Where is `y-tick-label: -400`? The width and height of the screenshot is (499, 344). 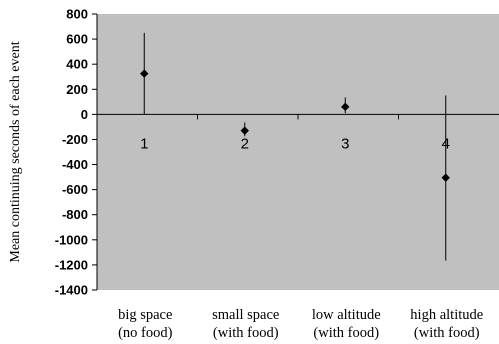
y-tick-label: -400 is located at coordinates (75, 164).